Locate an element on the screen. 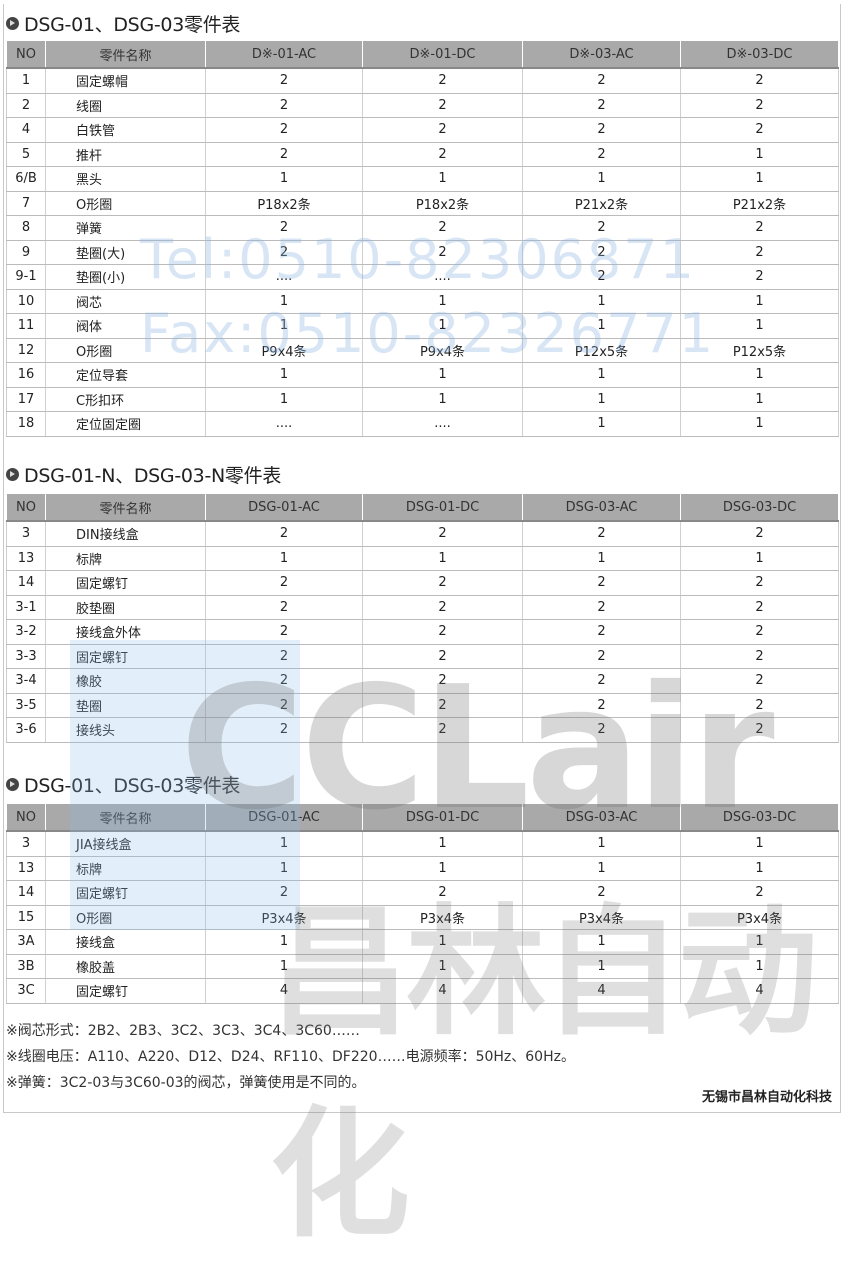 The image size is (850, 1264). cell-part-name: DIN接线盒 is located at coordinates (125, 534).